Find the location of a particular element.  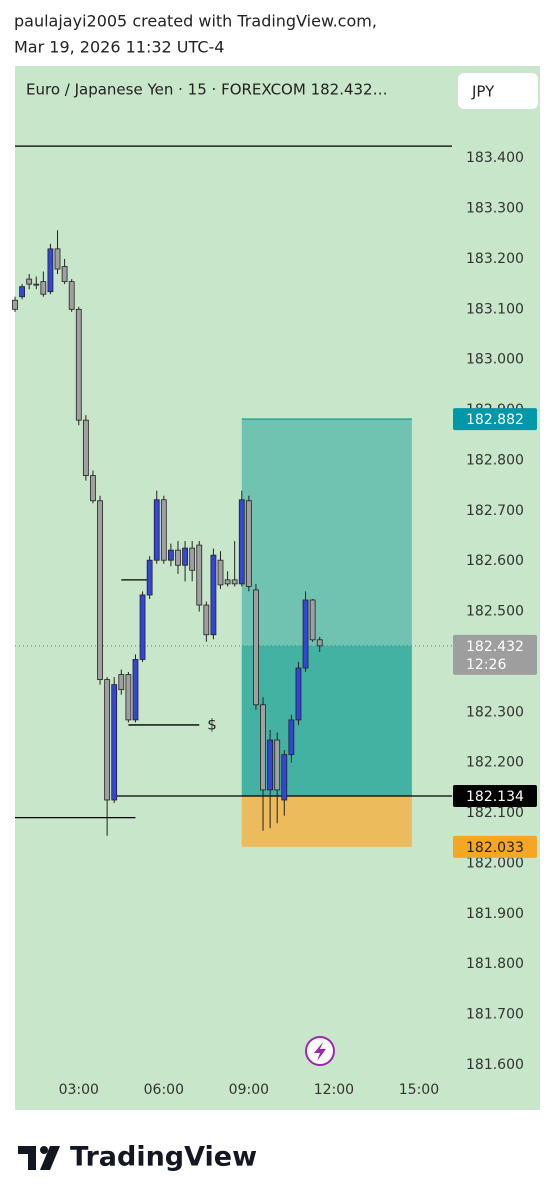

y-tick-label: 182.000 is located at coordinates (495, 863).